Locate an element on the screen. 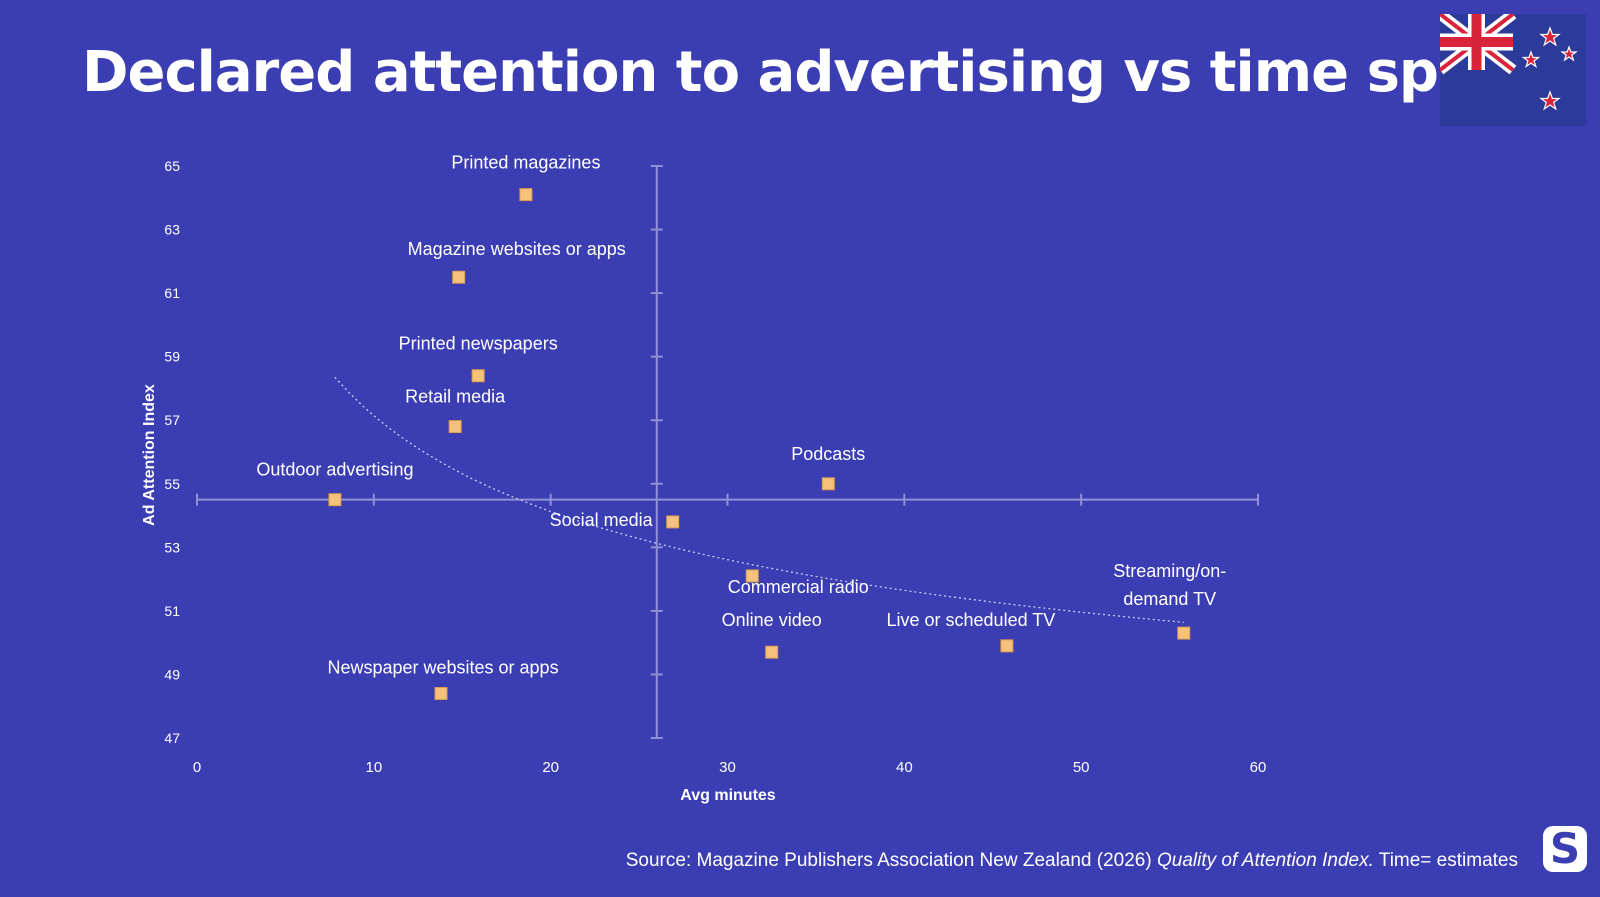 Image resolution: width=1600 pixels, height=897 pixels. data-label: Live or scheduled TV is located at coordinates (971, 620).